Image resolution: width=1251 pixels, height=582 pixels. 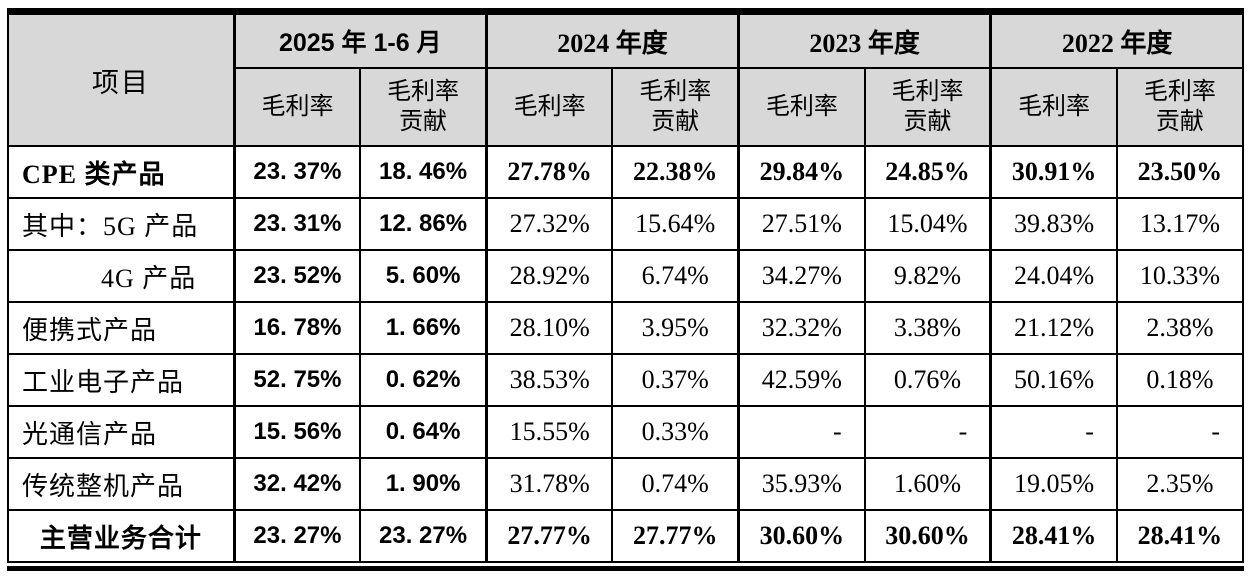 What do you see at coordinates (927, 328) in the screenshot?
I see `value-cell: 3.38%` at bounding box center [927, 328].